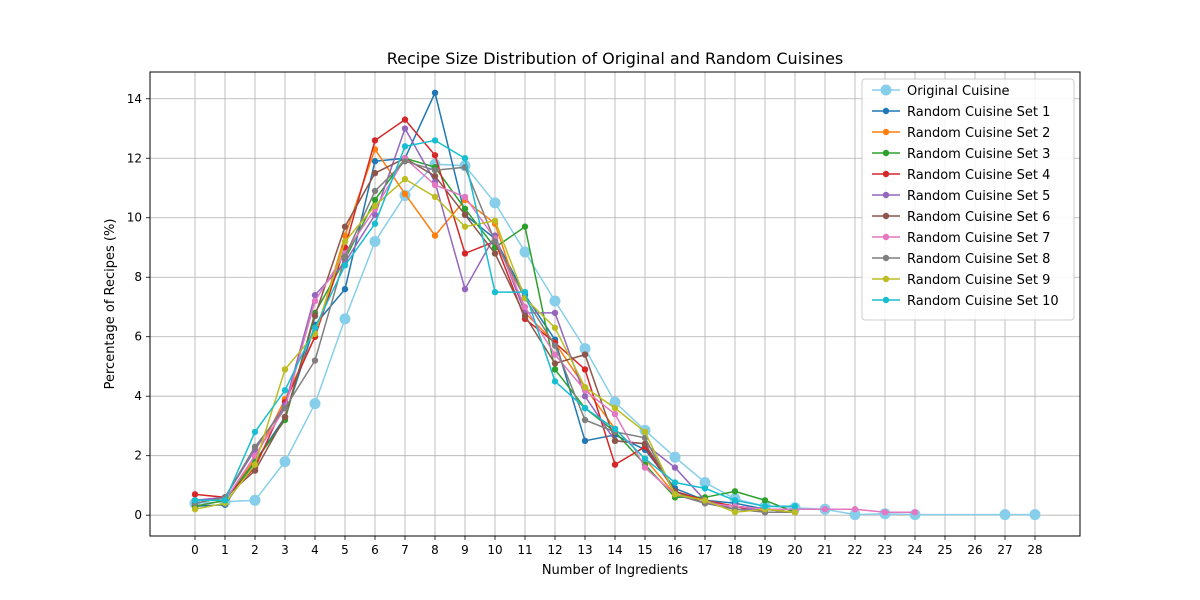  I want to click on x-tick-label: 17, so click(704, 550).